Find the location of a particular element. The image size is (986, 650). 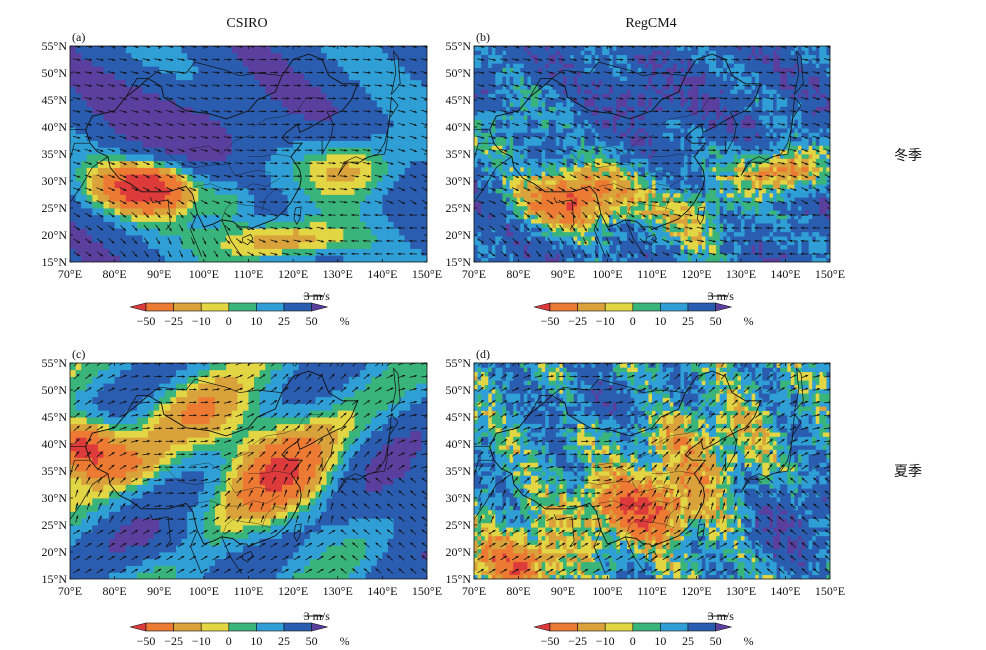

colorbar-top-right: −50 −25 −10 0 10 25 50 % 3 m/s is located at coordinates (643, 308).